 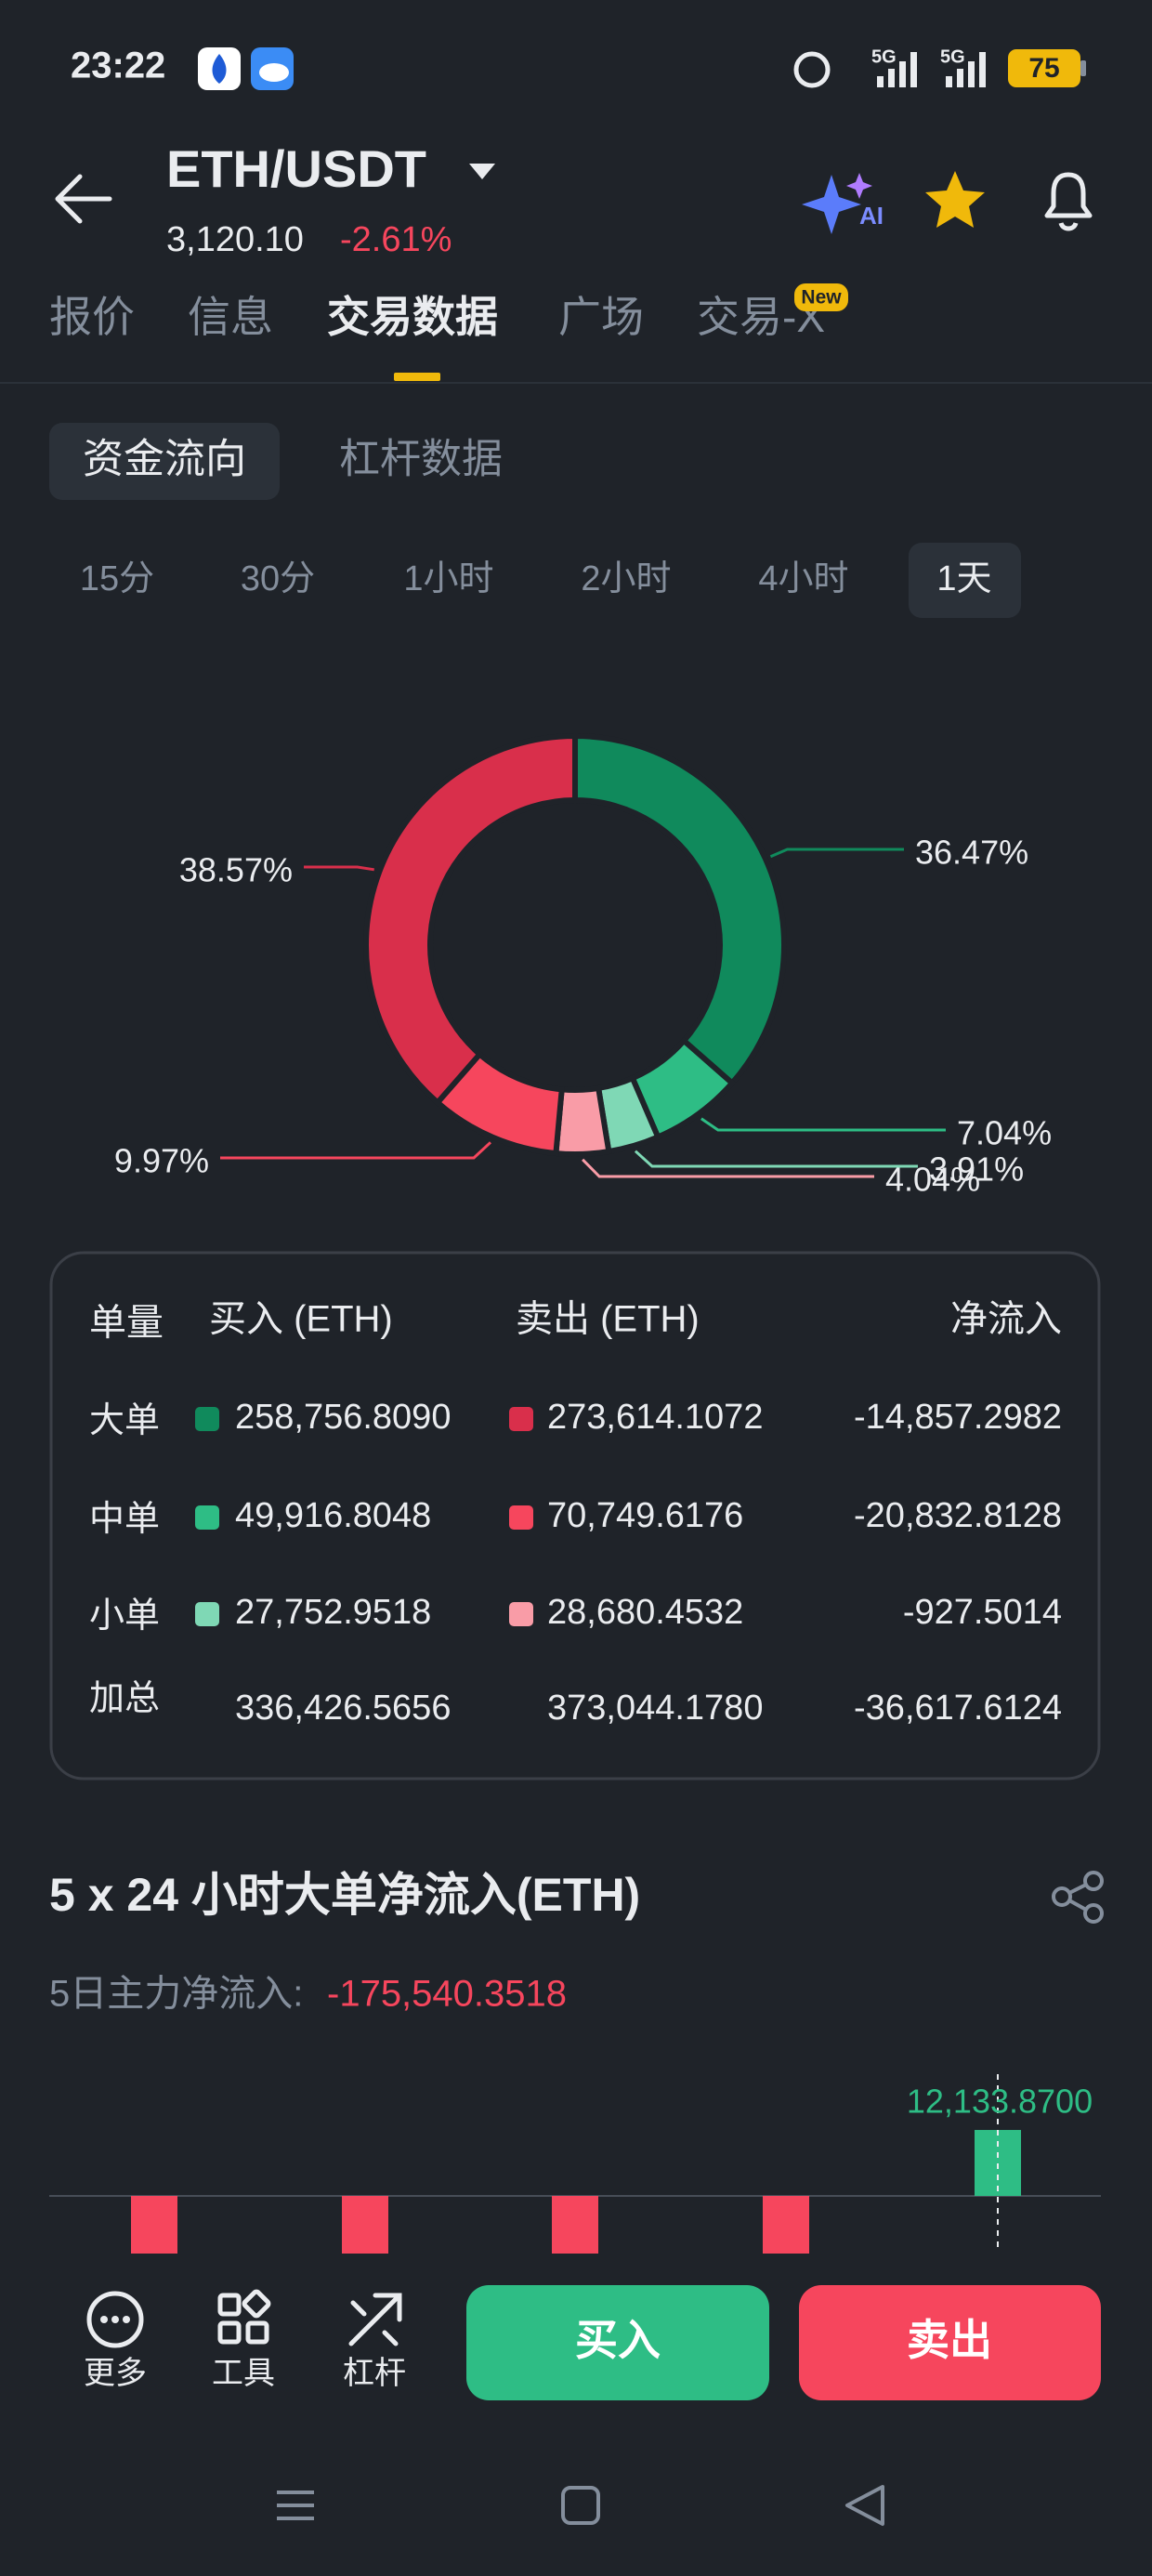 I want to click on interval: 1小时, so click(x=448, y=578).